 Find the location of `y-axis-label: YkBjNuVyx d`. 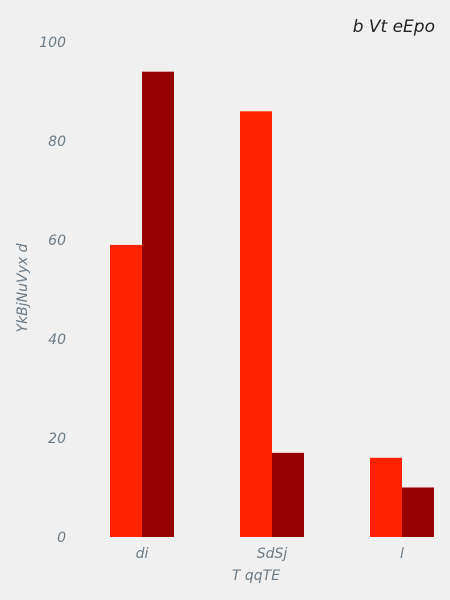

y-axis-label: YkBjNuVyx d is located at coordinates (23, 287).